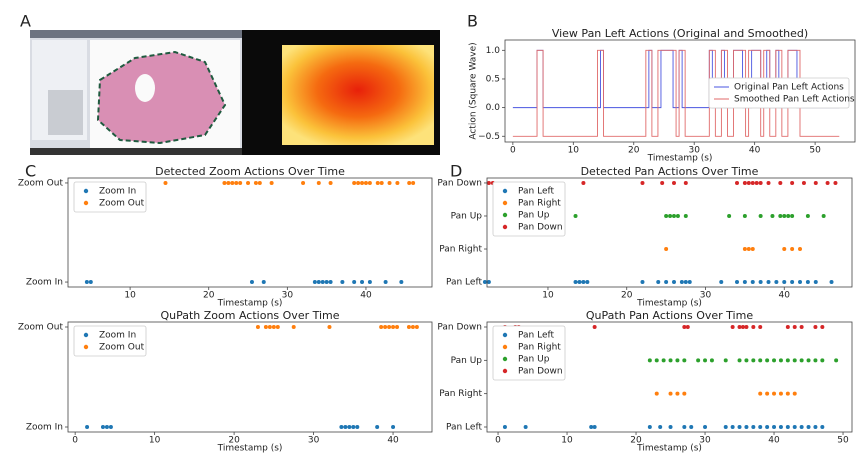 This screenshot has height=457, width=865. Describe the element at coordinates (44, 283) in the screenshot. I see `y-tick-label: Zoom In` at that location.